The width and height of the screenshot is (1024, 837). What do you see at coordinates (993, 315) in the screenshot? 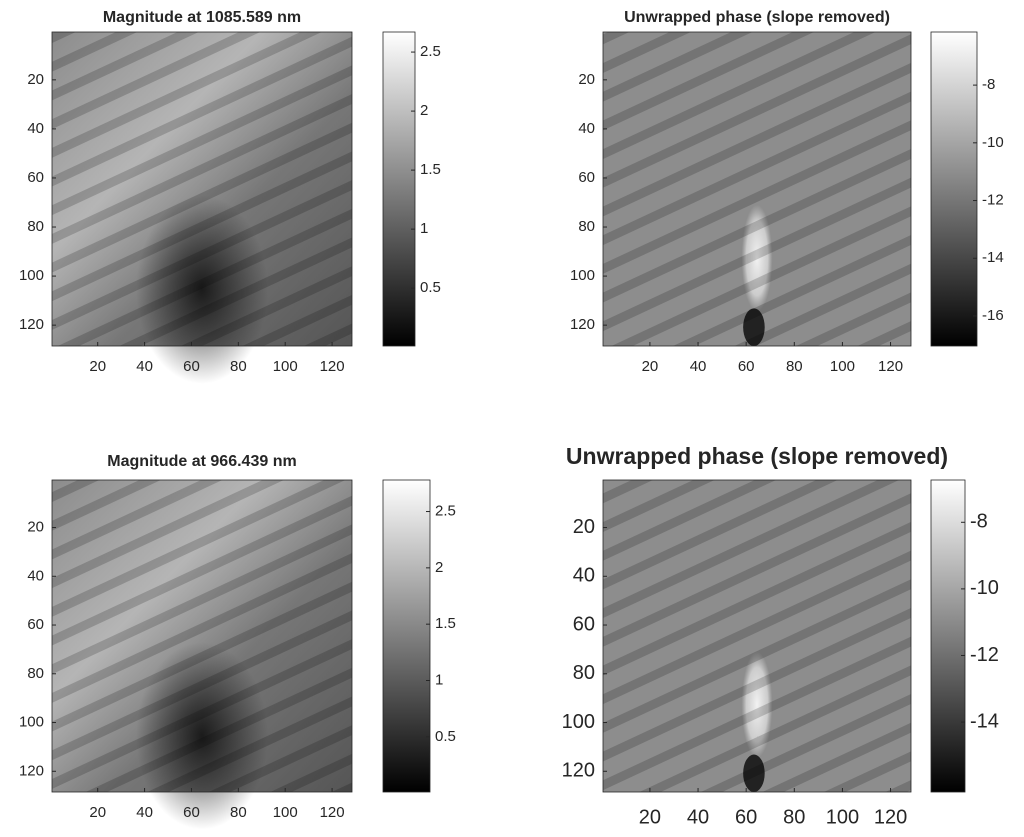
I see `colorbar-tick-label: -16` at bounding box center [993, 315].